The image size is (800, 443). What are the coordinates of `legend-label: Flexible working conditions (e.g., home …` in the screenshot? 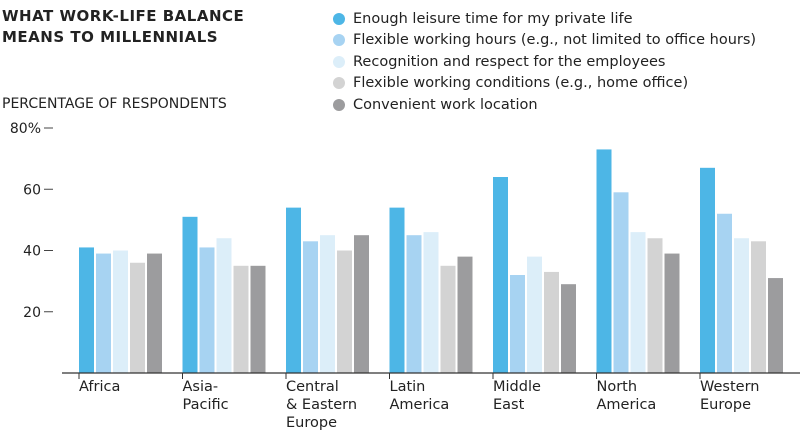 It's located at (521, 83).